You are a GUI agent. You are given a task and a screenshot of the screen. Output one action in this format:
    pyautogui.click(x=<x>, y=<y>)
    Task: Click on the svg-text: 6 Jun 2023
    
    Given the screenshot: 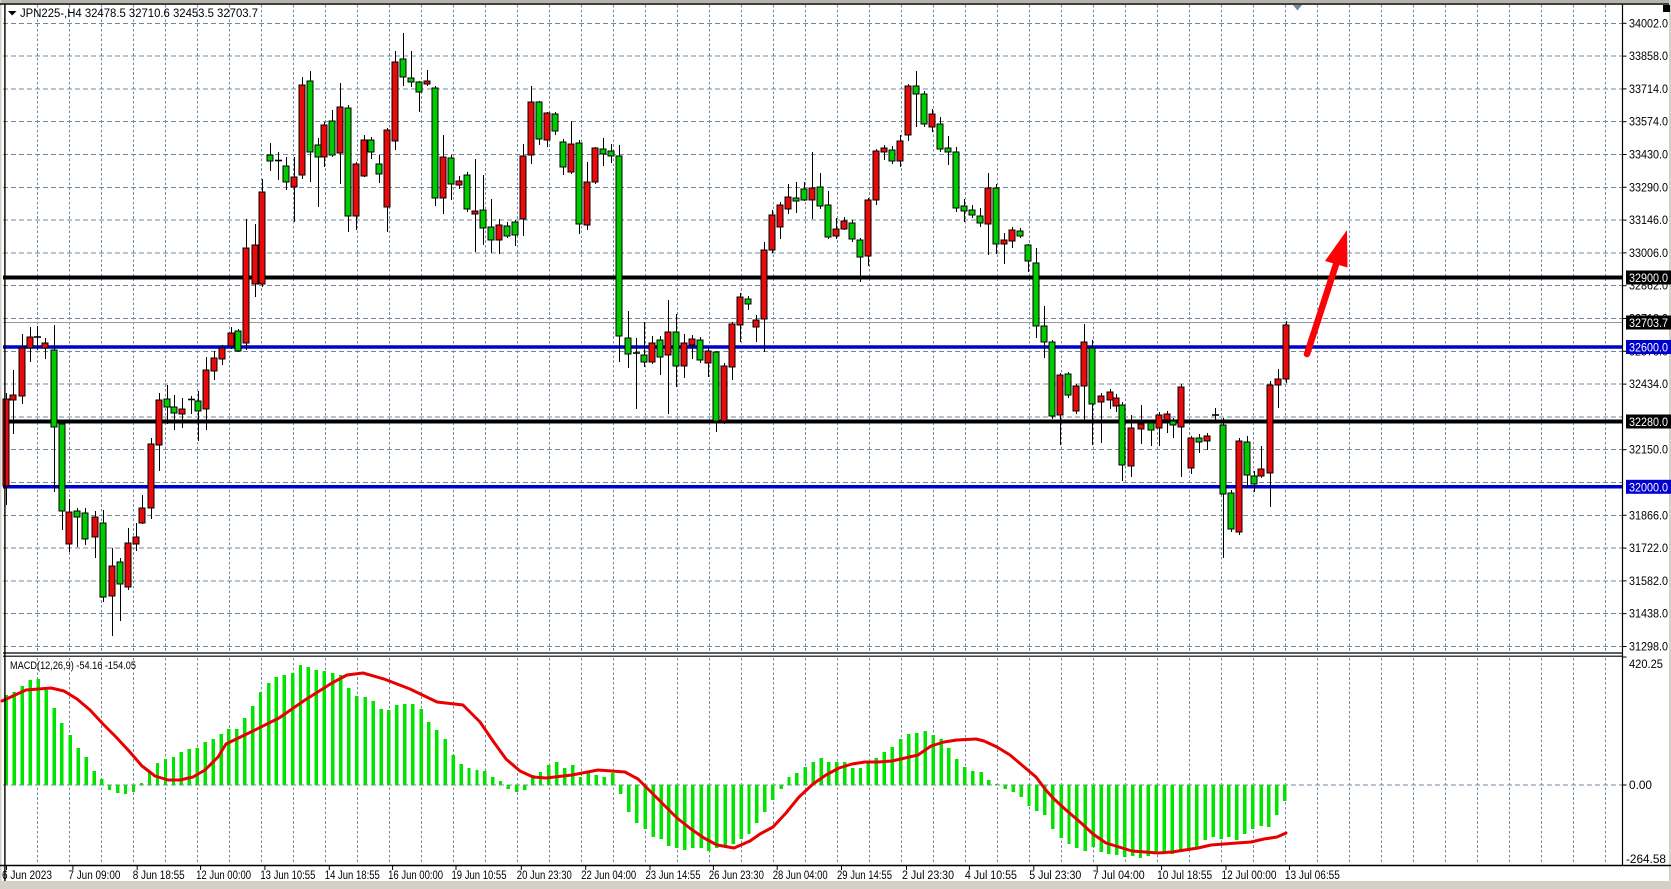 What is the action you would take?
    pyautogui.click(x=27, y=876)
    